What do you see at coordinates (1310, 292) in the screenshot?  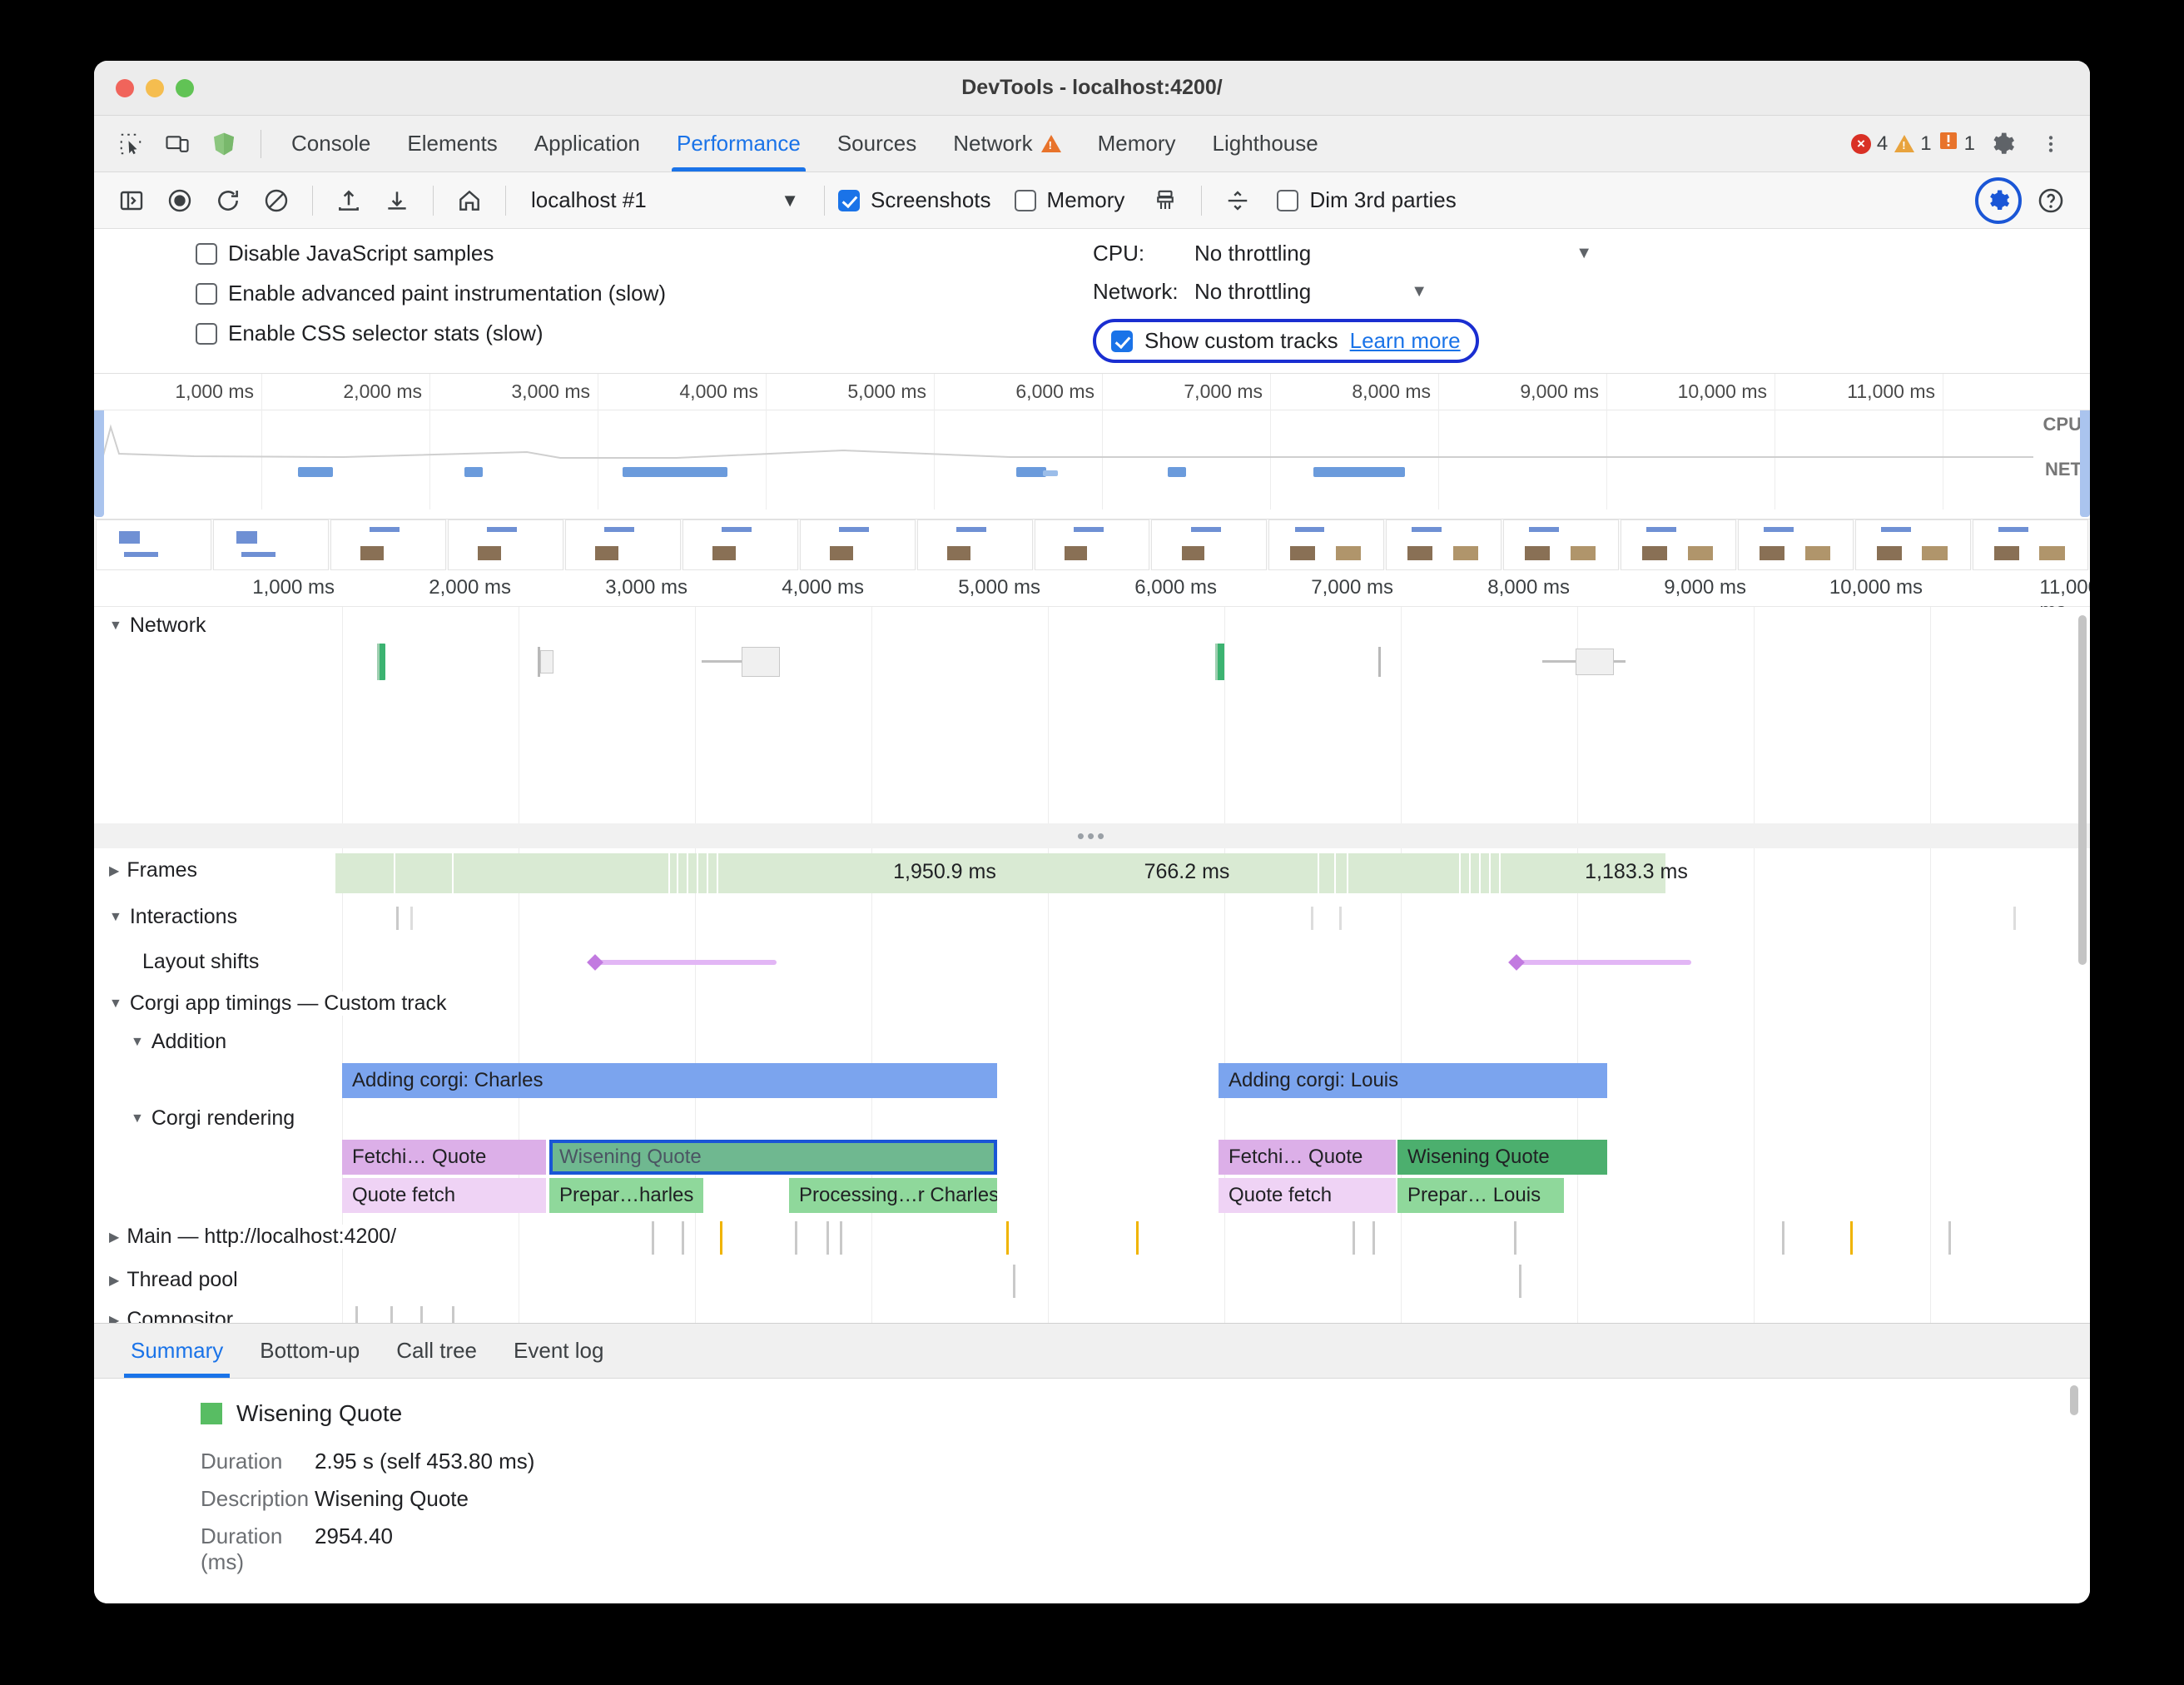 I see `network-throttling-select: No throttling ▼` at bounding box center [1310, 292].